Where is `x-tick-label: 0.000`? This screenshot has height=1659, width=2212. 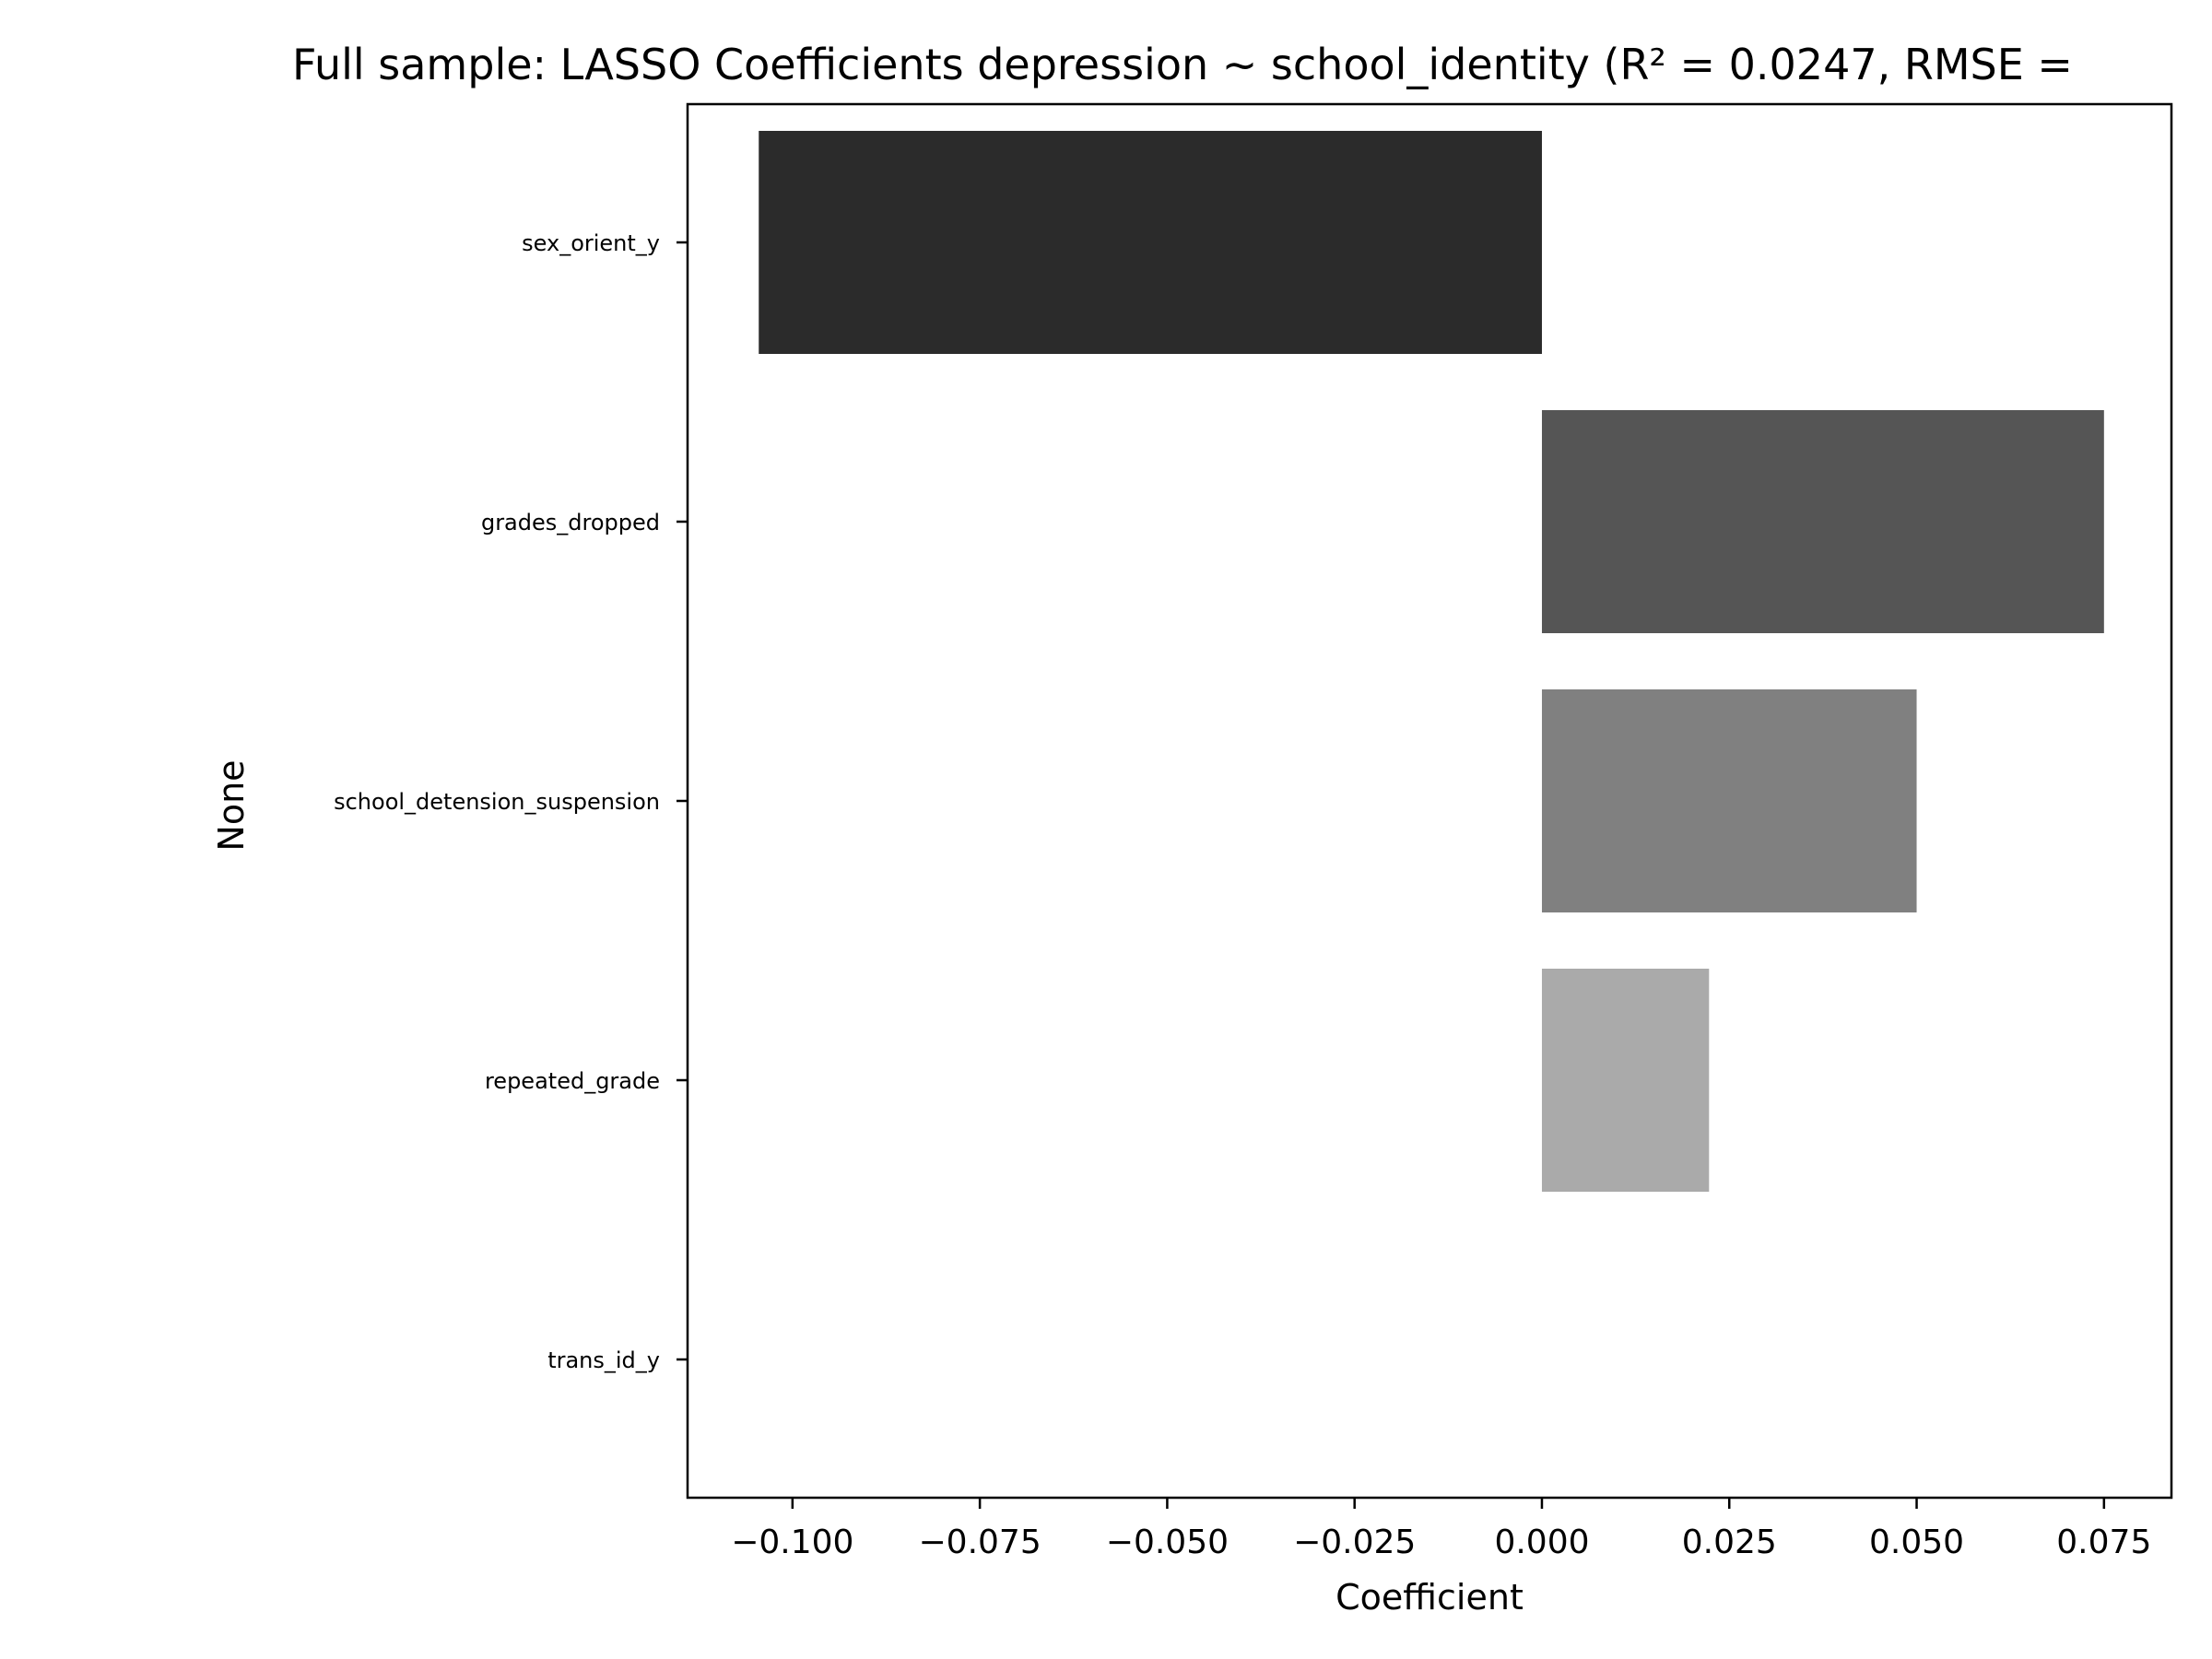
x-tick-label: 0.000 is located at coordinates (1541, 1542).